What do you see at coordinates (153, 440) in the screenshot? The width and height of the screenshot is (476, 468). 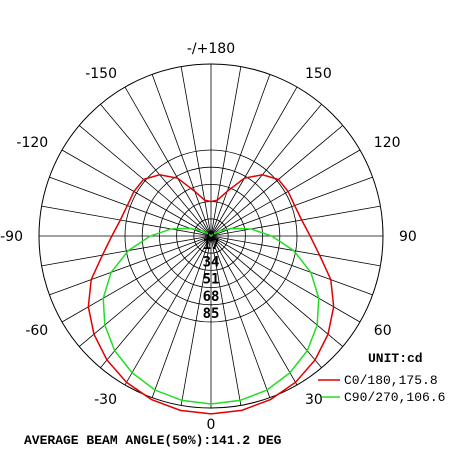 I see `beam-angle-footer: AVERAGE BEAM ANGLE(50%):141.2 DEG` at bounding box center [153, 440].